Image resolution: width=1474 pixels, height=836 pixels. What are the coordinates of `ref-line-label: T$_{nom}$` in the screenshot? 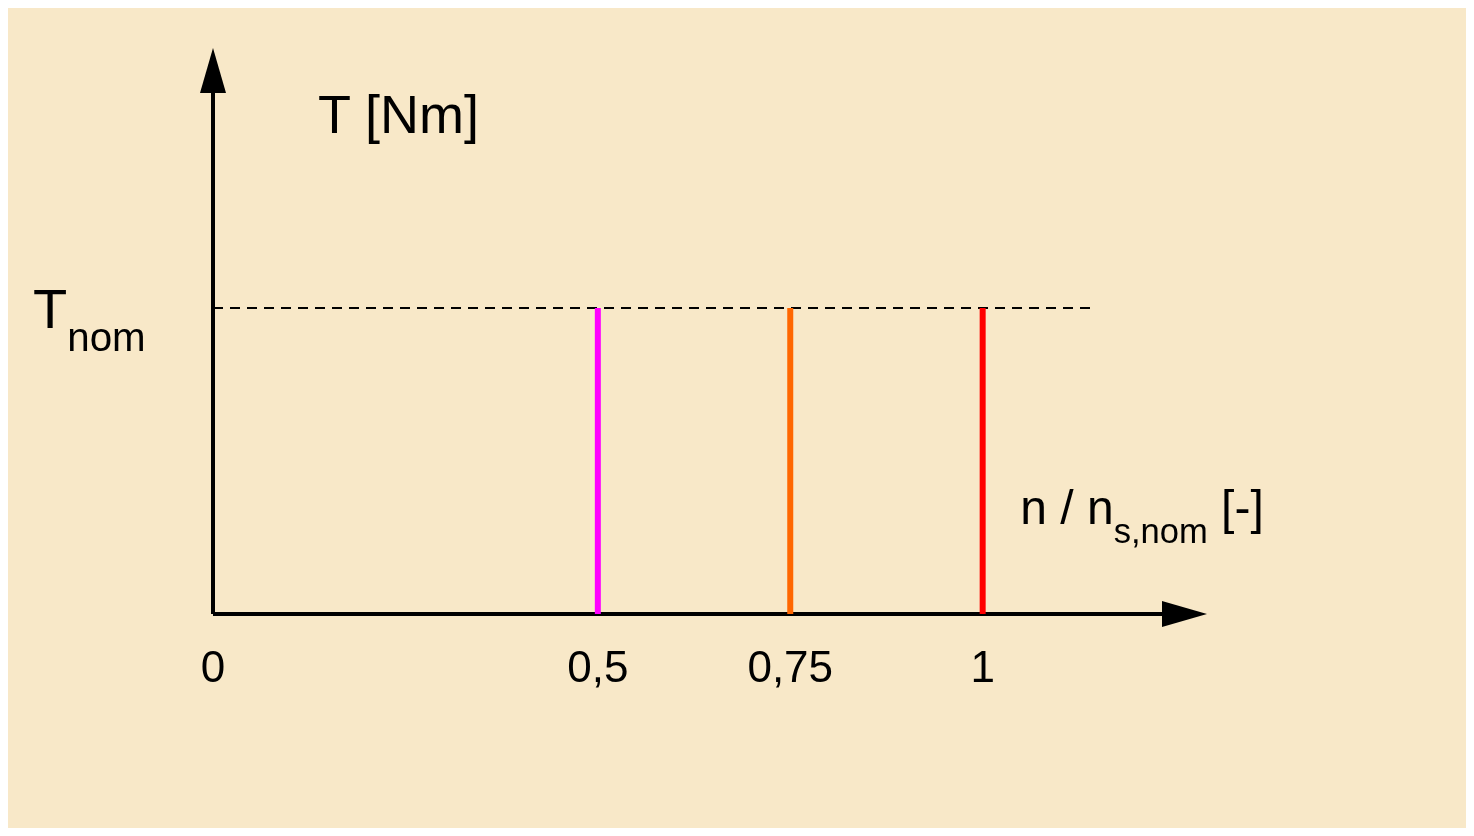 It's located at (89, 319).